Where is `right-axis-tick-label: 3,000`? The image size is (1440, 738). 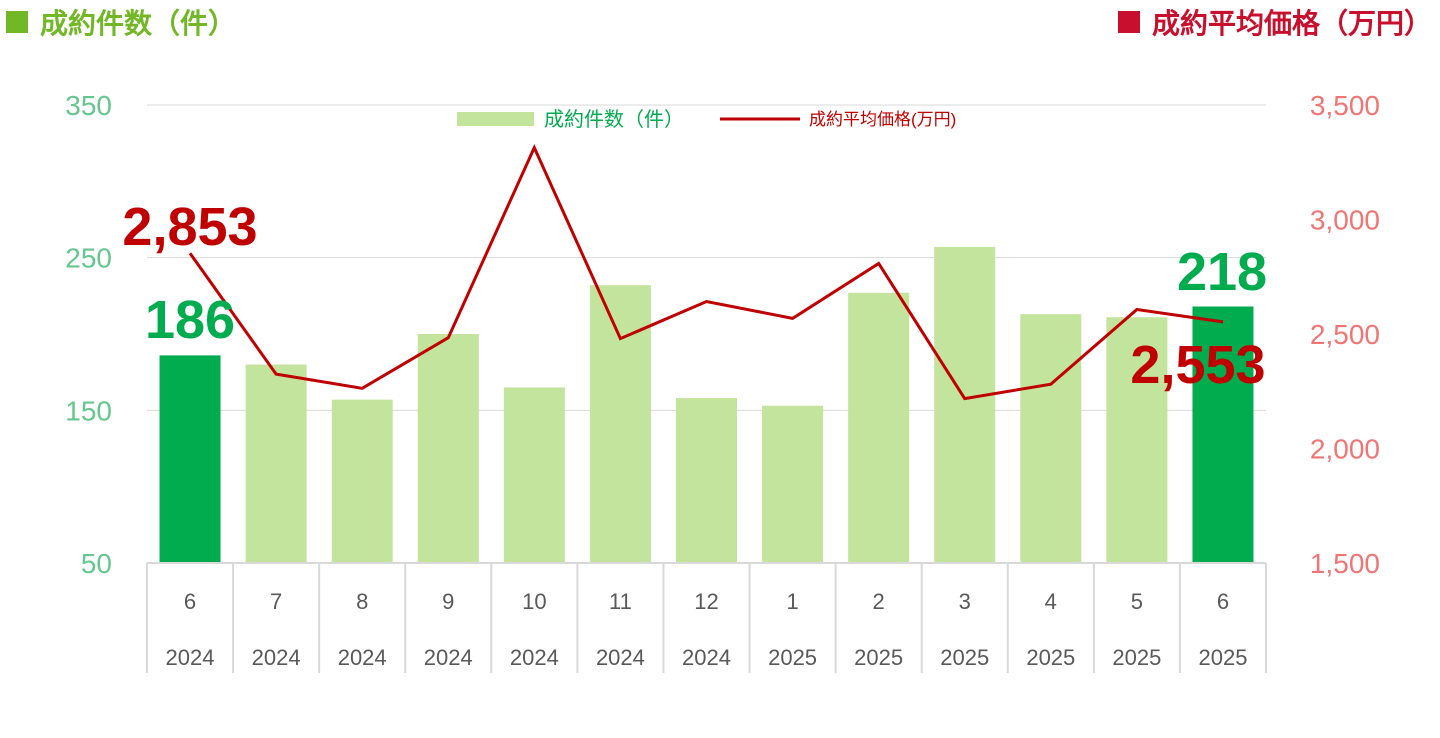 right-axis-tick-label: 3,000 is located at coordinates (1345, 220).